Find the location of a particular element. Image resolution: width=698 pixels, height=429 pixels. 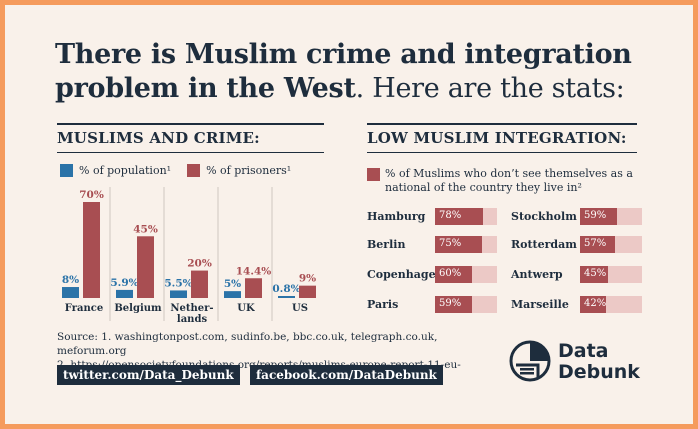

category-label: lands is located at coordinates (192, 319).